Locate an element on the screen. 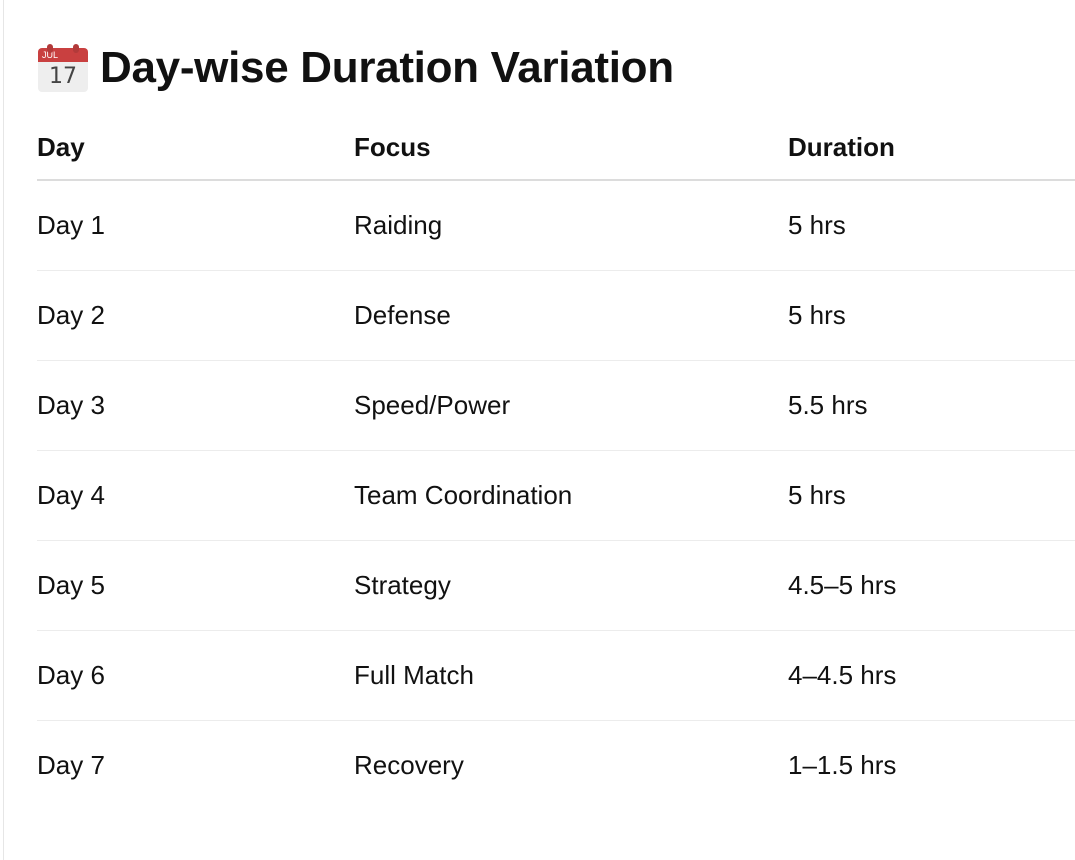 This screenshot has height=860, width=1075. cell-day: Day 4 is located at coordinates (195, 495).